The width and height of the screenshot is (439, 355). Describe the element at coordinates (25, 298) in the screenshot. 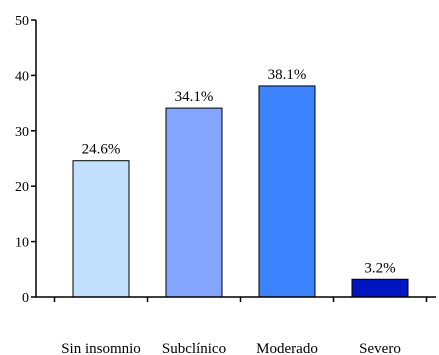

I see `y-tick-label-0: 0` at that location.